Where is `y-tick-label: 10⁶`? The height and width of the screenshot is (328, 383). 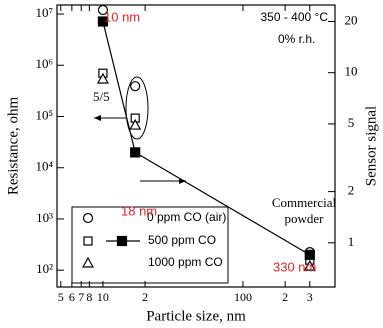
y-tick-label: 10⁶ is located at coordinates (44, 63).